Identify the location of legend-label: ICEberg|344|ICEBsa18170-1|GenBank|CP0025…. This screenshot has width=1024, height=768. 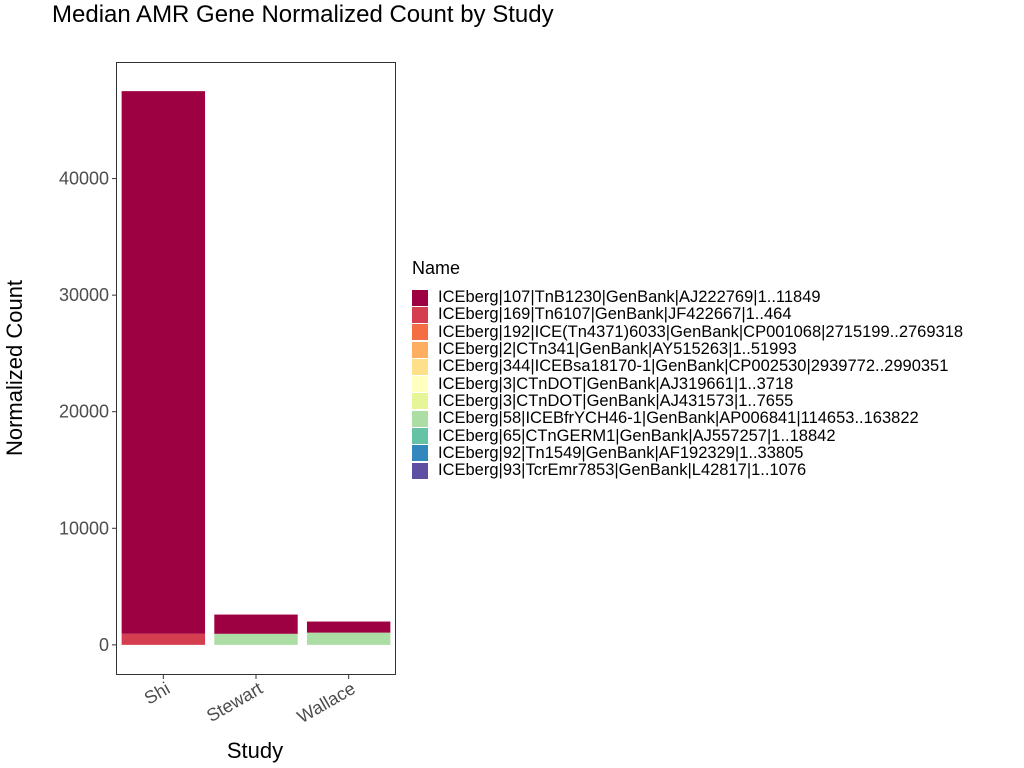
(693, 366).